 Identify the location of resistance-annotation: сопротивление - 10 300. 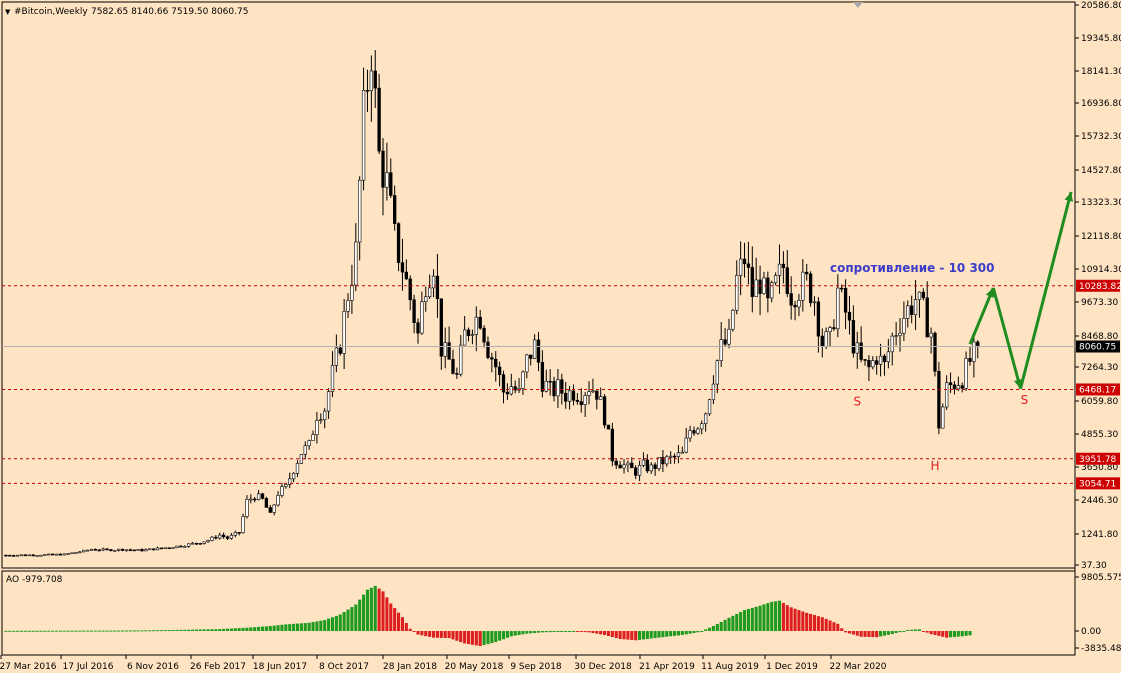
(912, 268).